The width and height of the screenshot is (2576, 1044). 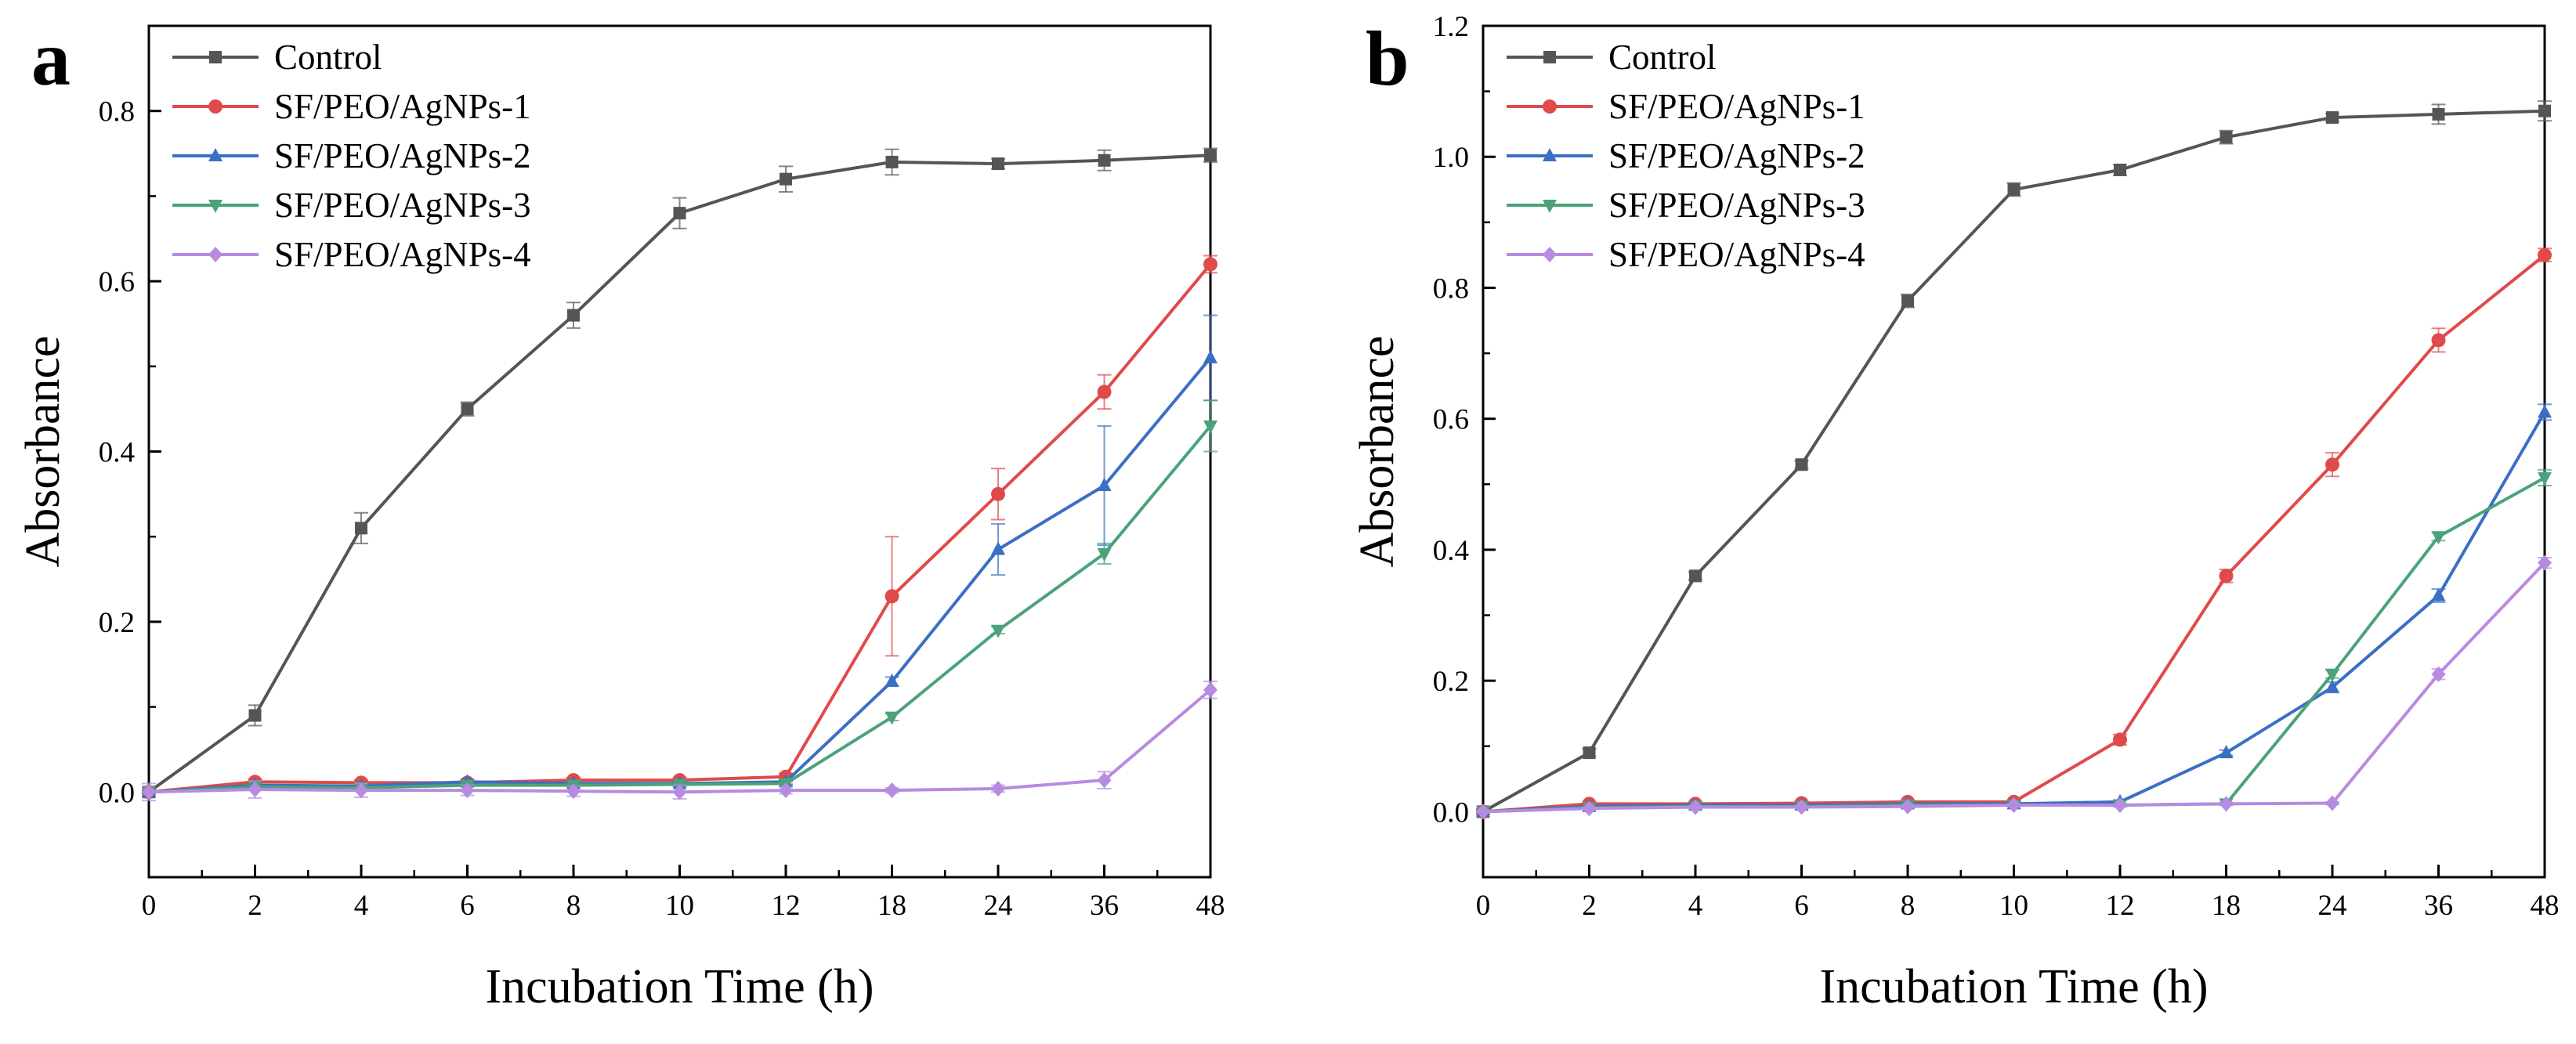 What do you see at coordinates (2014, 906) in the screenshot?
I see `x-tick-label: 10` at bounding box center [2014, 906].